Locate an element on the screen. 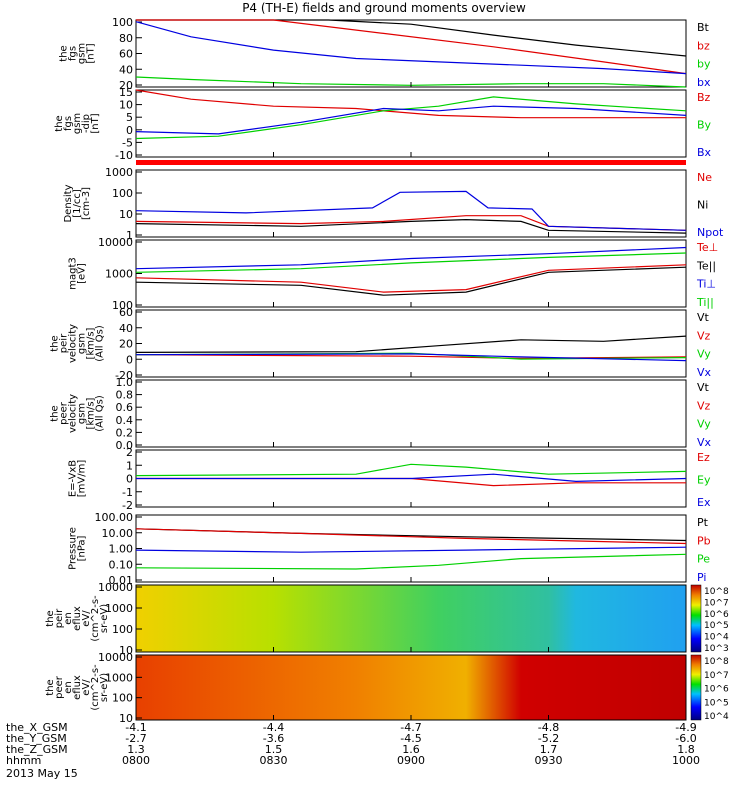  panel-temperature: 10000 1000 100 magt3[eV] Te⊥ Te|| Ti⊥ Ti|| is located at coordinates (393, 274).